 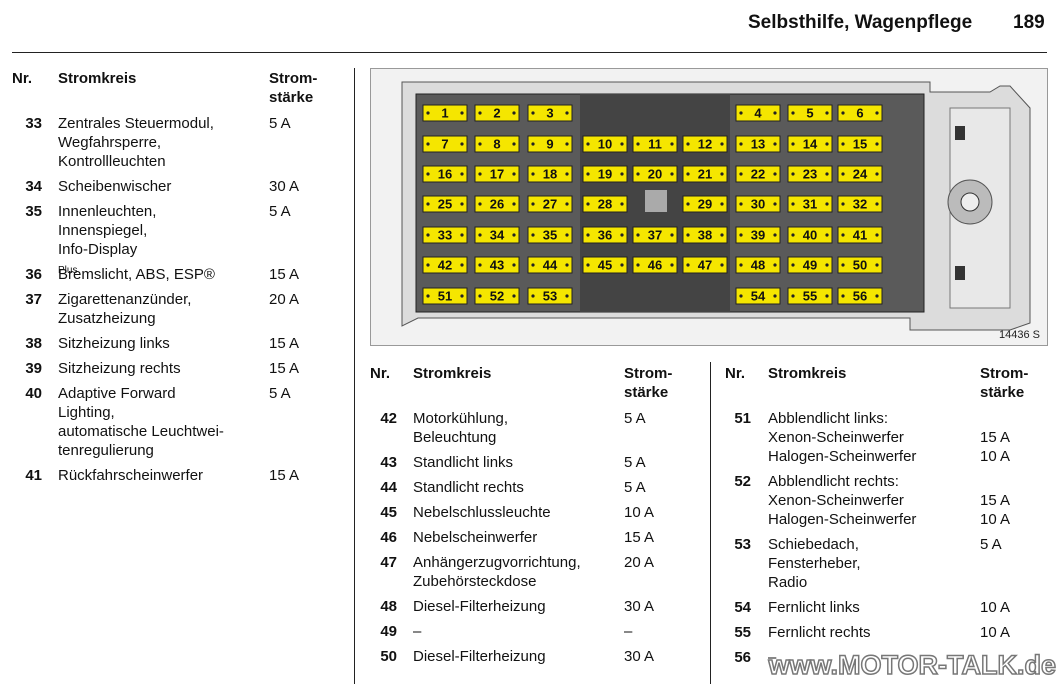 I want to click on row-line: 43 Standlicht links 5 A, so click(x=535, y=462).